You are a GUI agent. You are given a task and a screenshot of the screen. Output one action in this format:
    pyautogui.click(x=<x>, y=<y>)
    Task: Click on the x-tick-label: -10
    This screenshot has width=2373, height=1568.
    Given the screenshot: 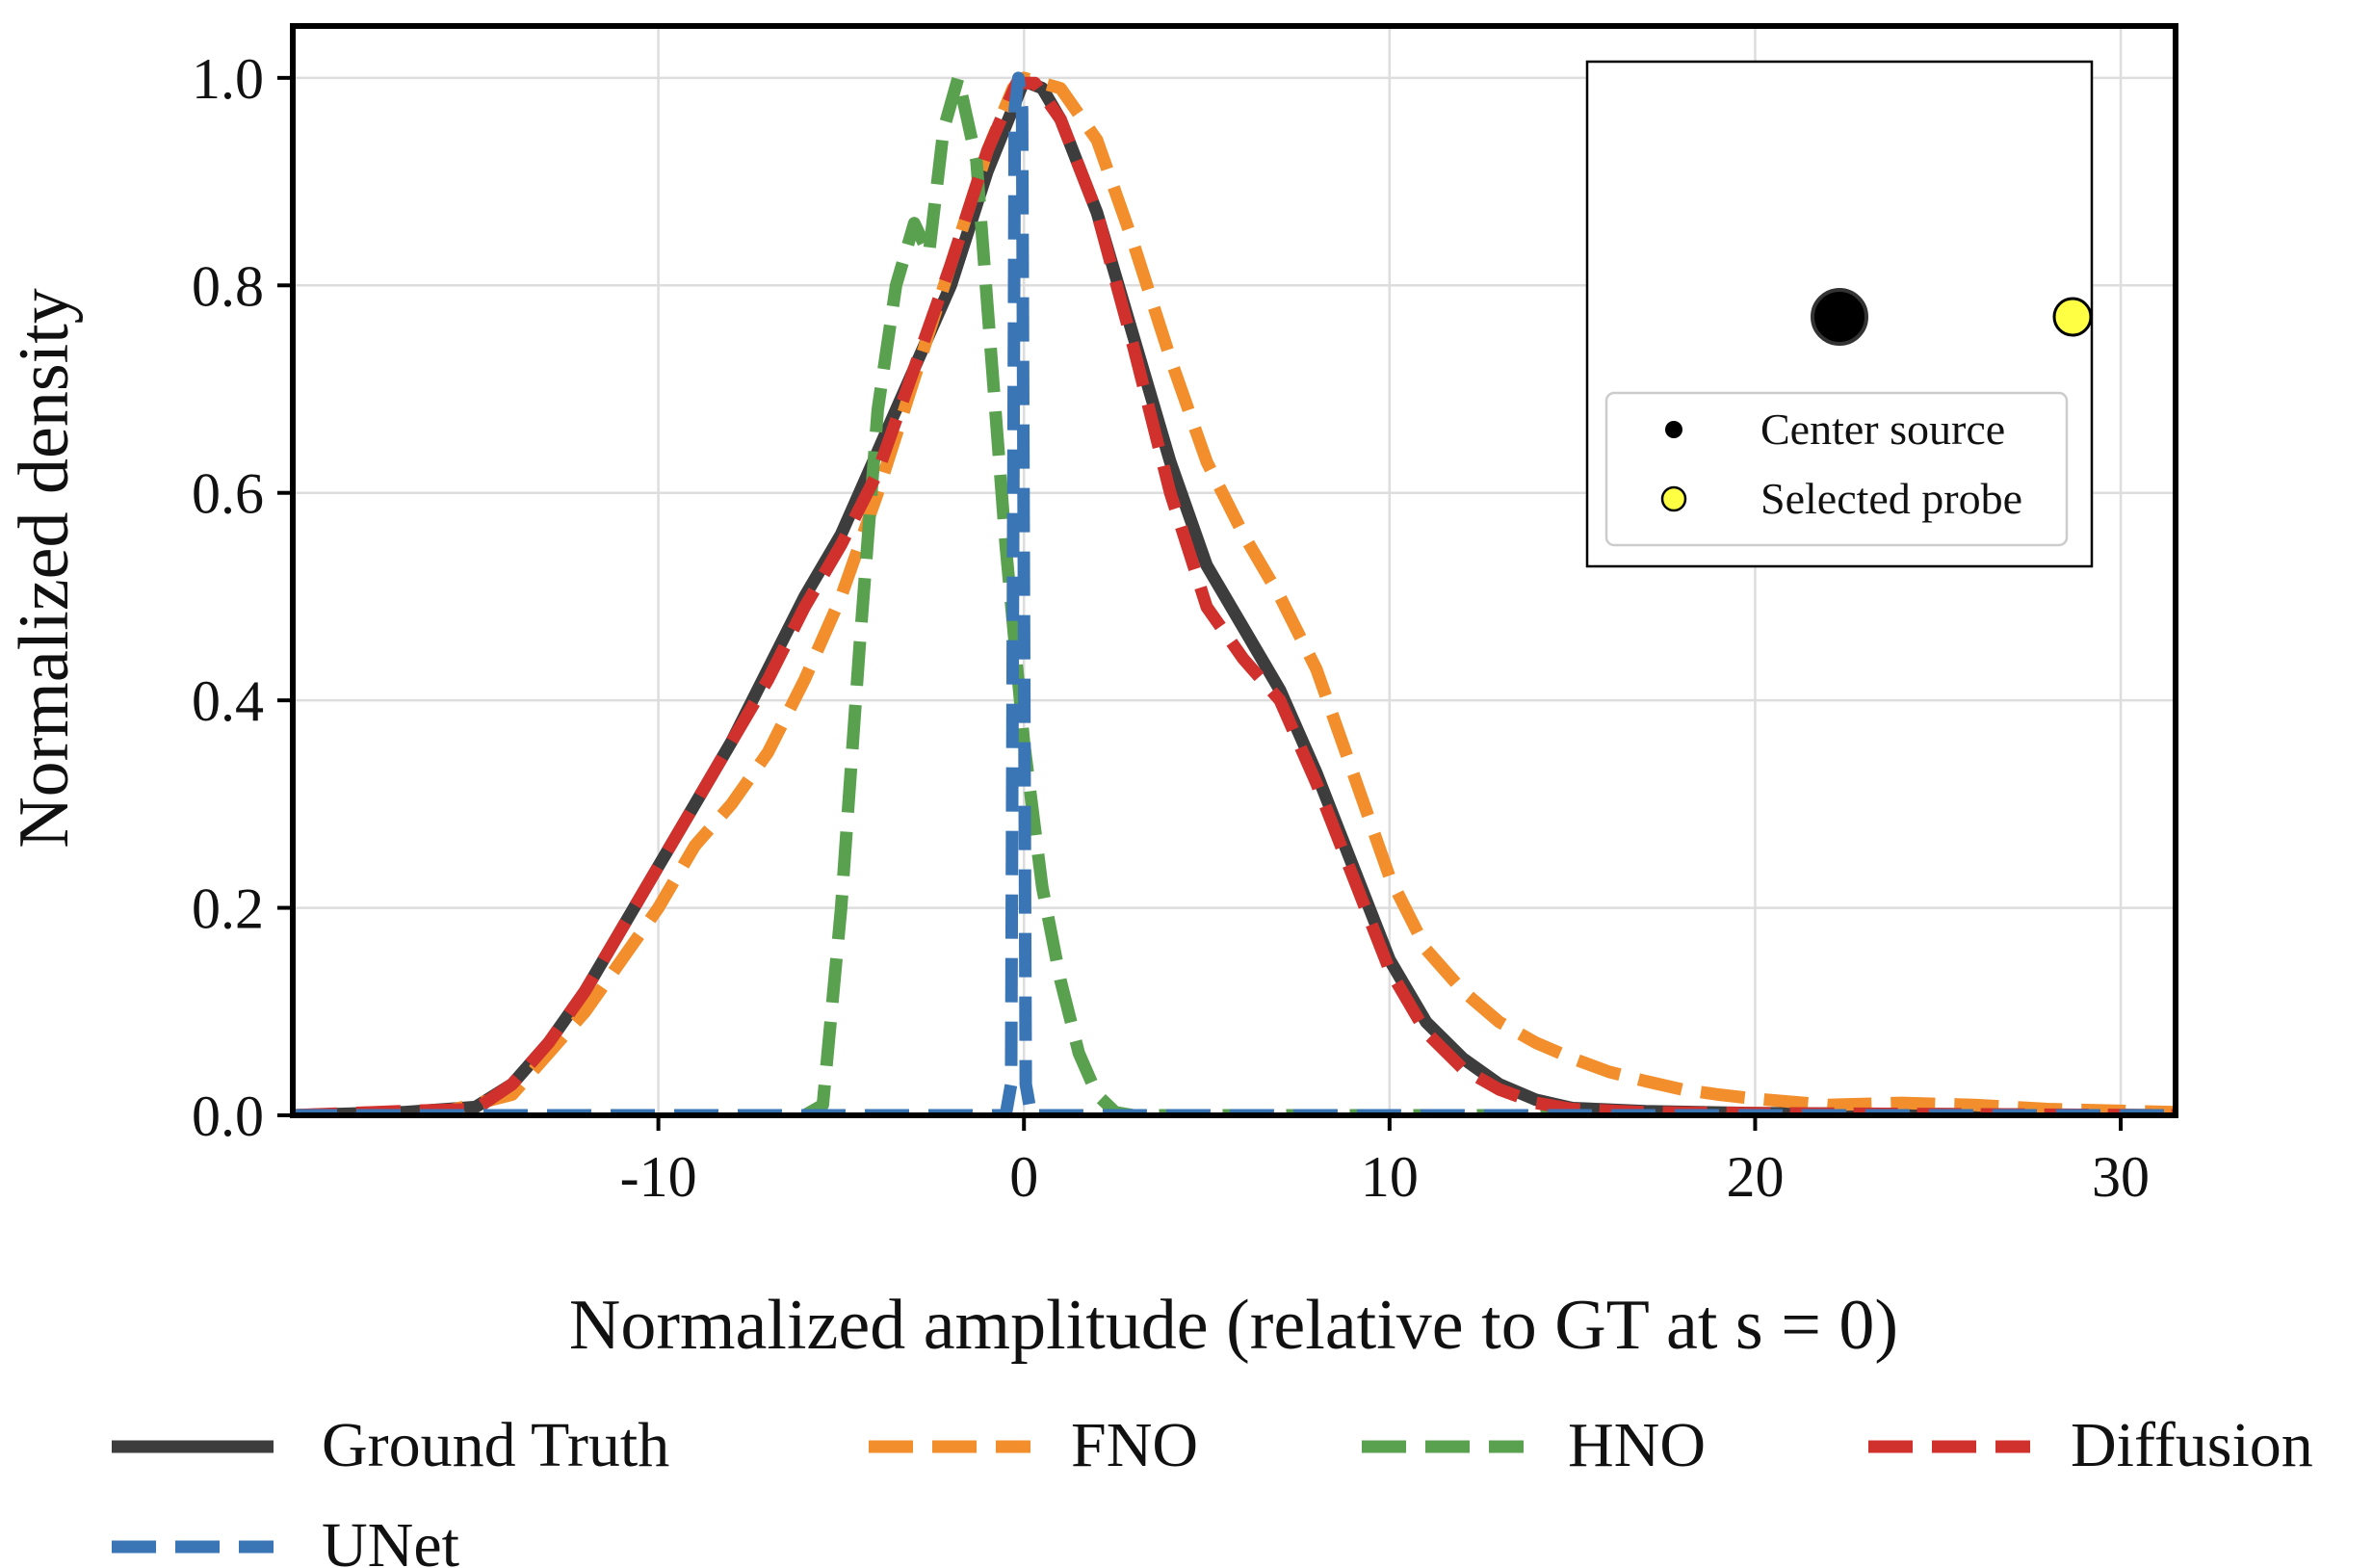 What is the action you would take?
    pyautogui.click(x=658, y=1177)
    